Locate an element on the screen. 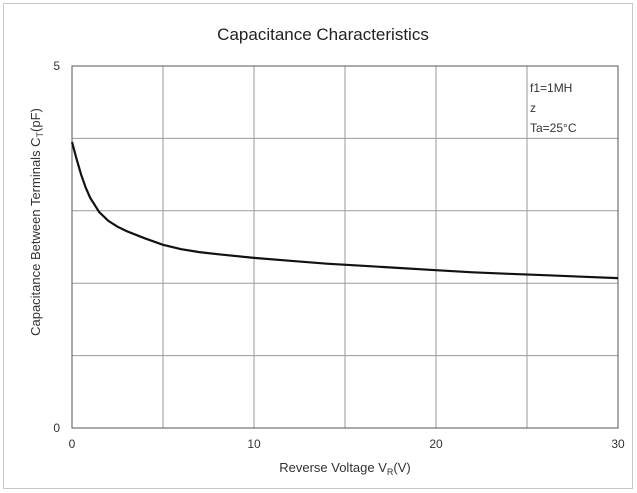  annotation-line-1: f1=1MH is located at coordinates (551, 88).